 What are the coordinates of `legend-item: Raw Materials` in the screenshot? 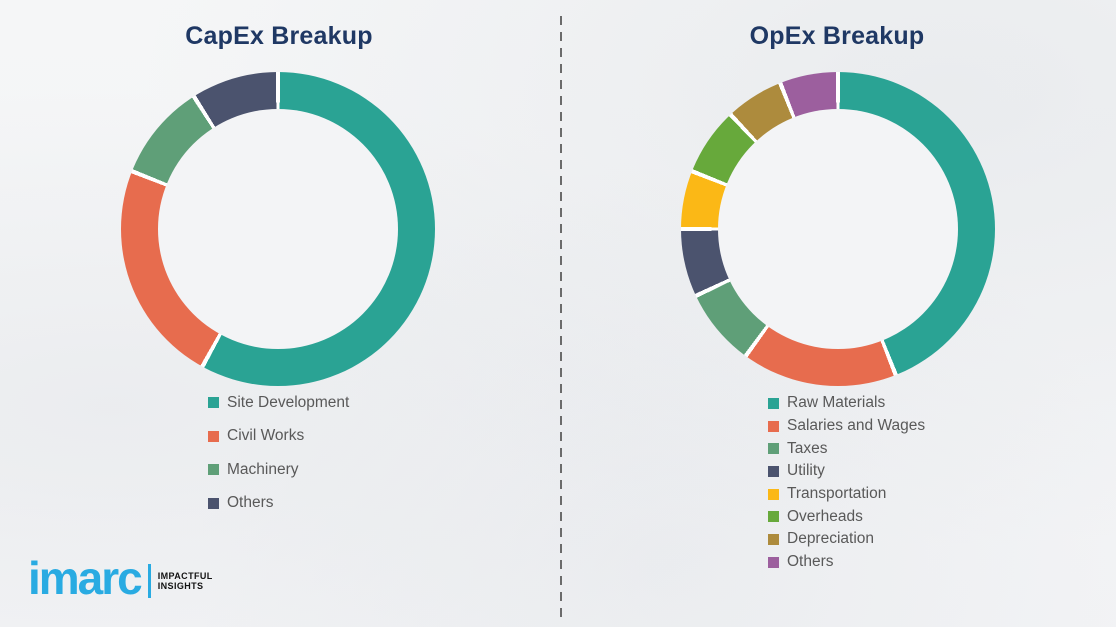 It's located at (846, 403).